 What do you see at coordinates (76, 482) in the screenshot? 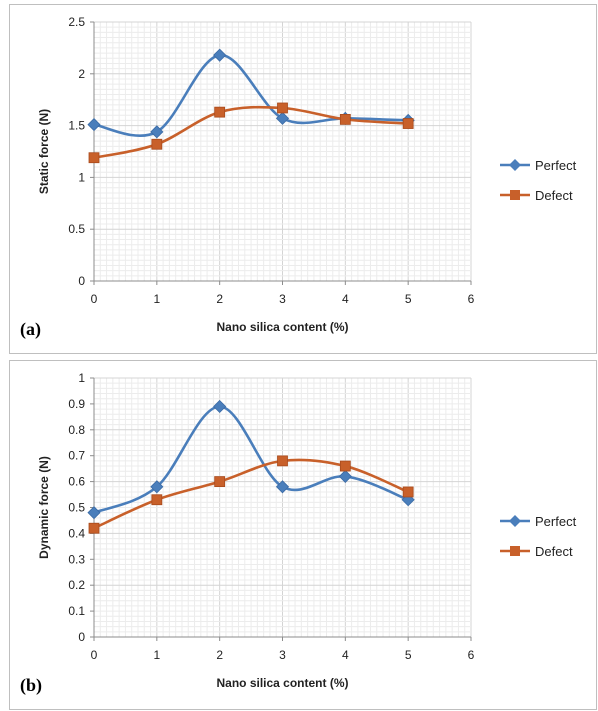
I see `y-tick-label: 0.6` at bounding box center [76, 482].